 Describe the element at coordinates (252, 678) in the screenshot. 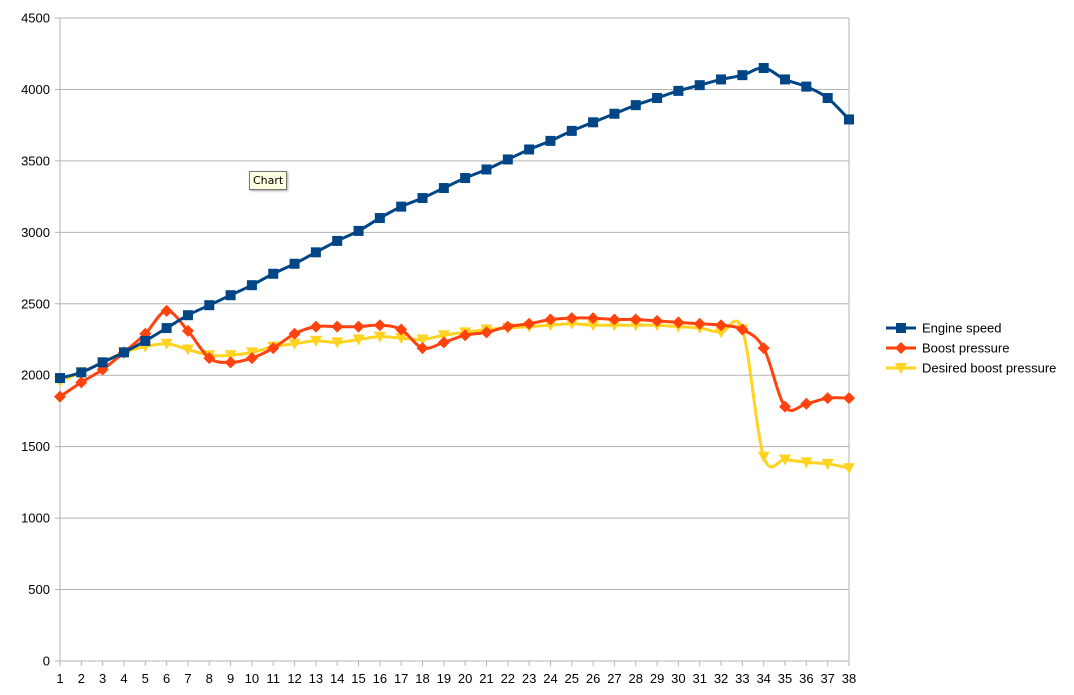

I see `x-tick-label: 10` at that location.